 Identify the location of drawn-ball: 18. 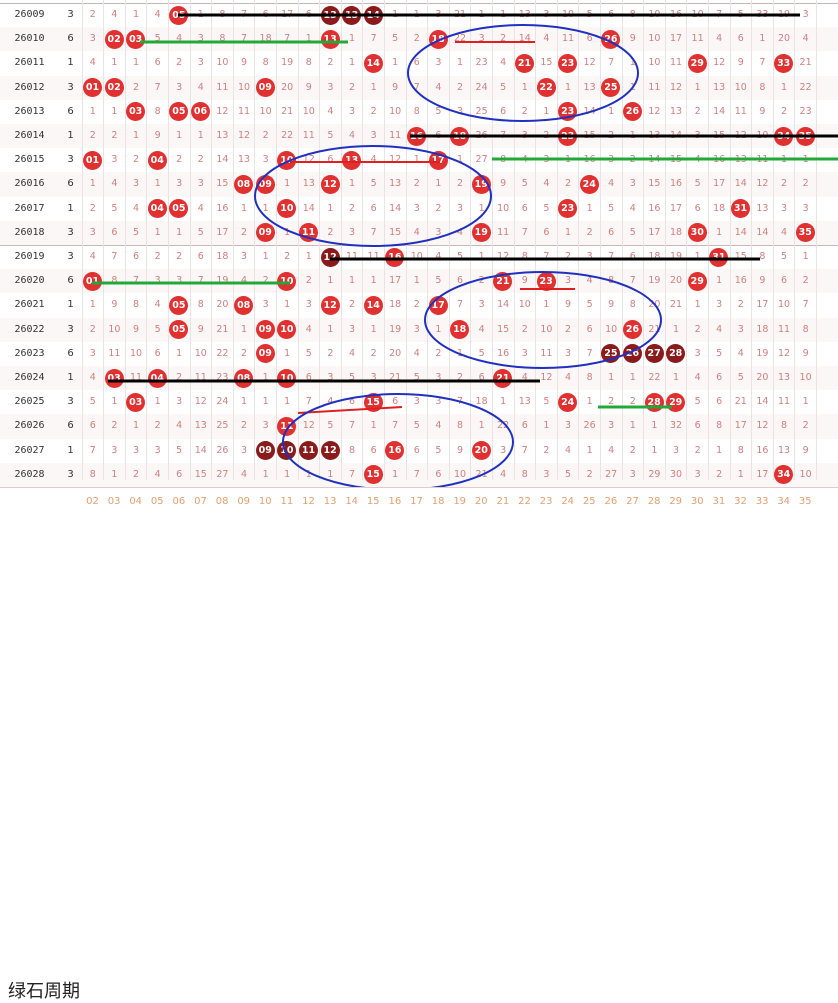
(438, 39).